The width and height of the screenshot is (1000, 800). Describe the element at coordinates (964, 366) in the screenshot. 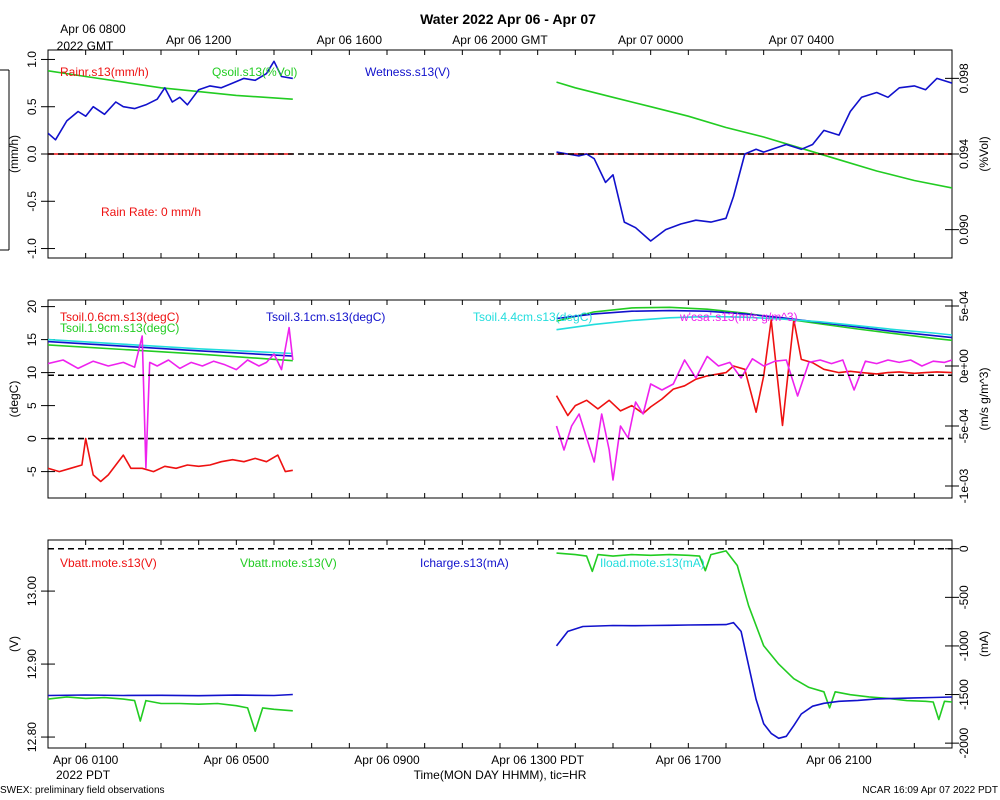

I see `y2-tick-label: 0e+00` at that location.